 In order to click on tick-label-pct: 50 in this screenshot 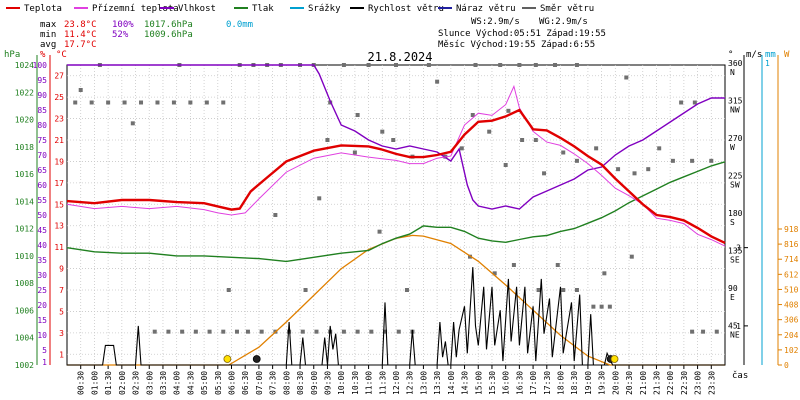, I will do `click(42, 215)`.